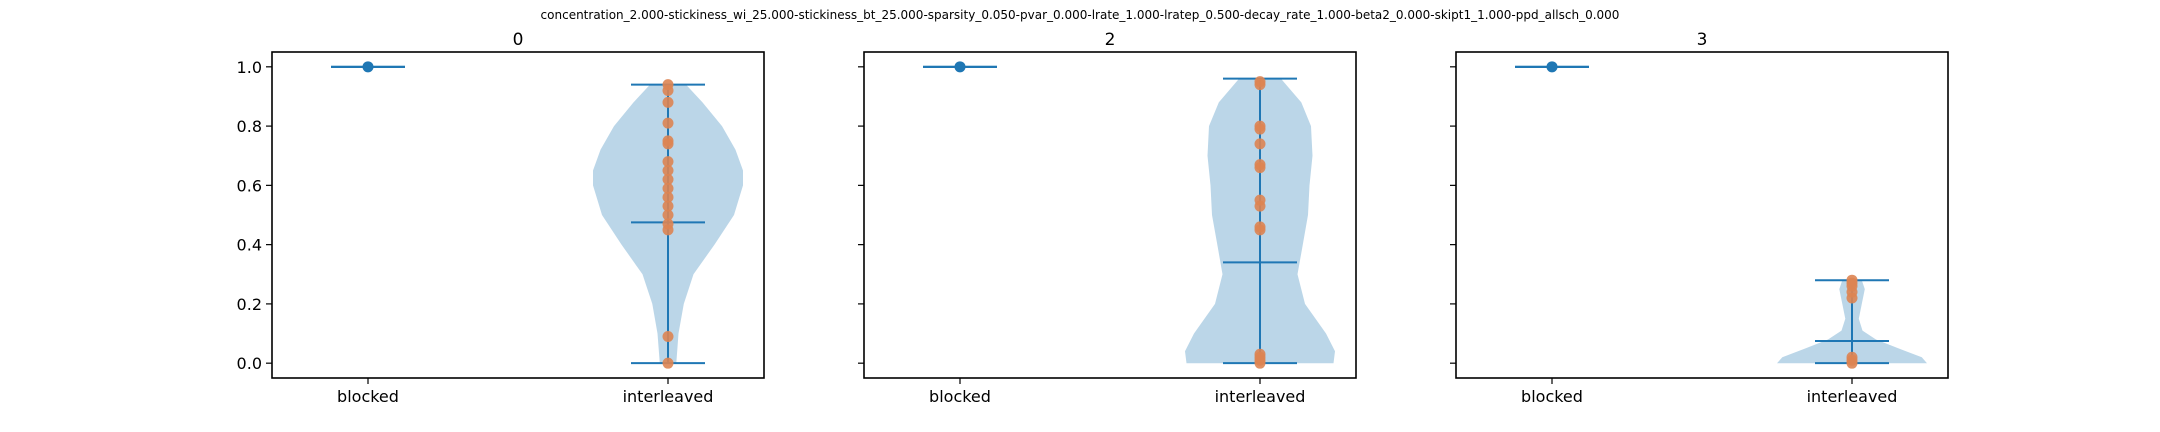 This screenshot has height=432, width=2160. What do you see at coordinates (249, 185) in the screenshot?
I see `y-tick-label: 0.6` at bounding box center [249, 185].